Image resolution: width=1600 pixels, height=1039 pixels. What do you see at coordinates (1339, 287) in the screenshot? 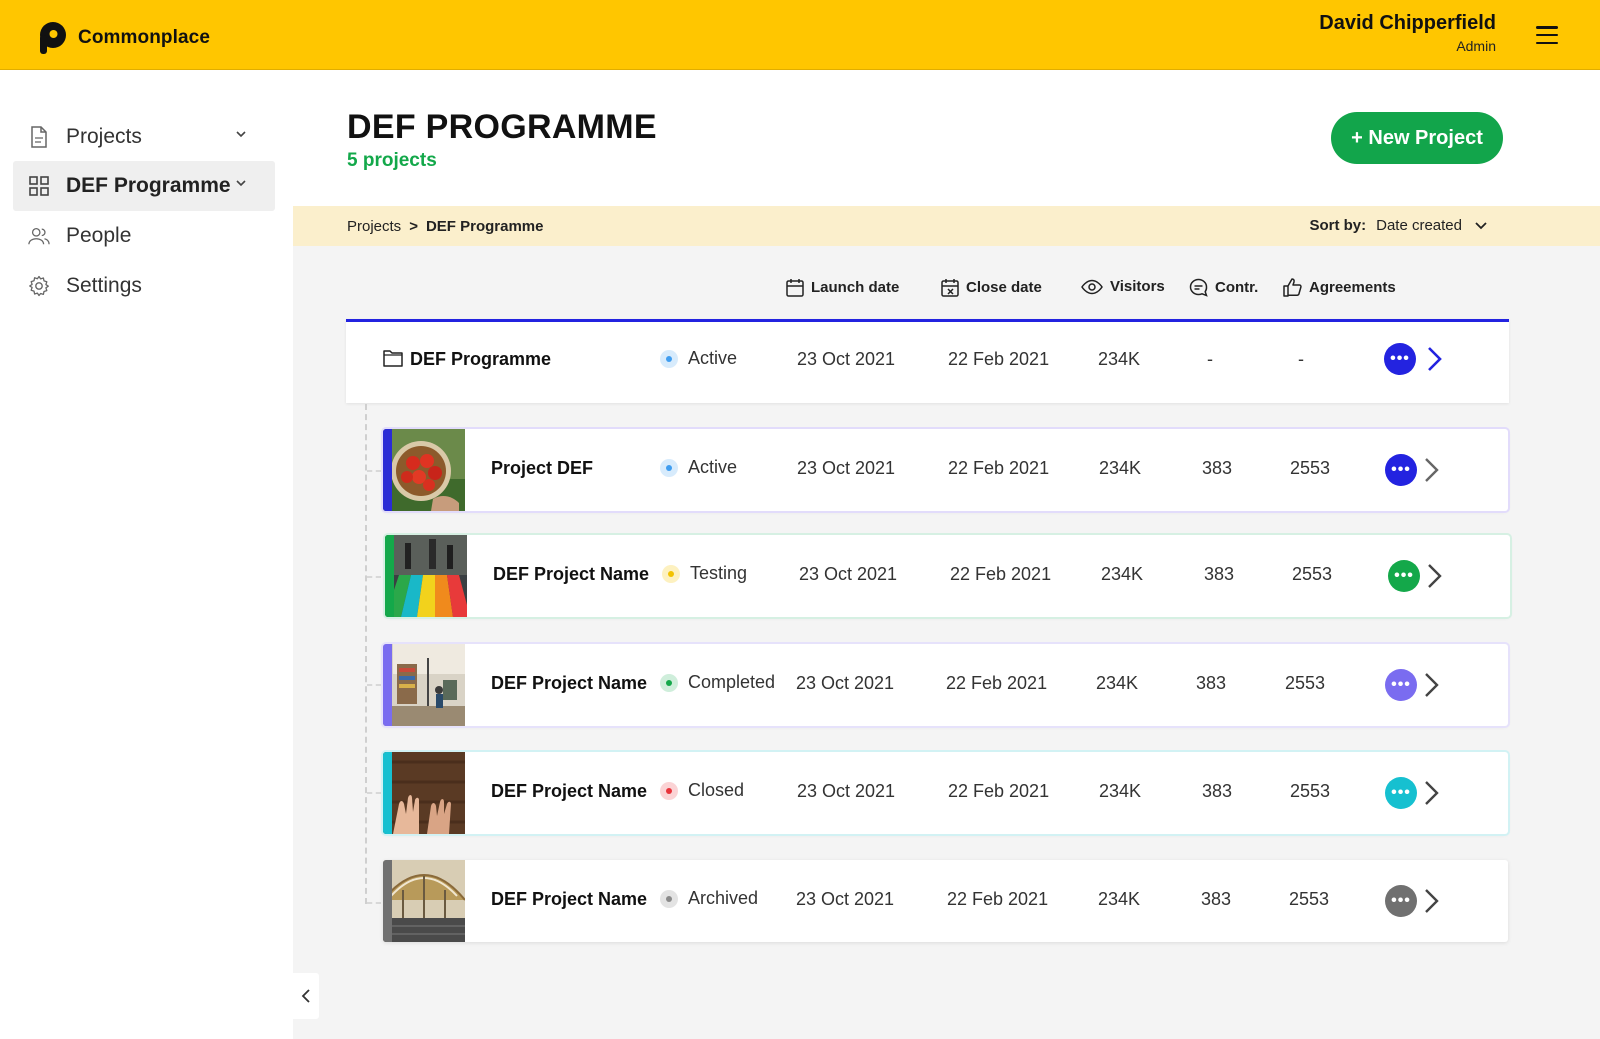
I see `column-header-agreements: Agreements` at bounding box center [1339, 287].